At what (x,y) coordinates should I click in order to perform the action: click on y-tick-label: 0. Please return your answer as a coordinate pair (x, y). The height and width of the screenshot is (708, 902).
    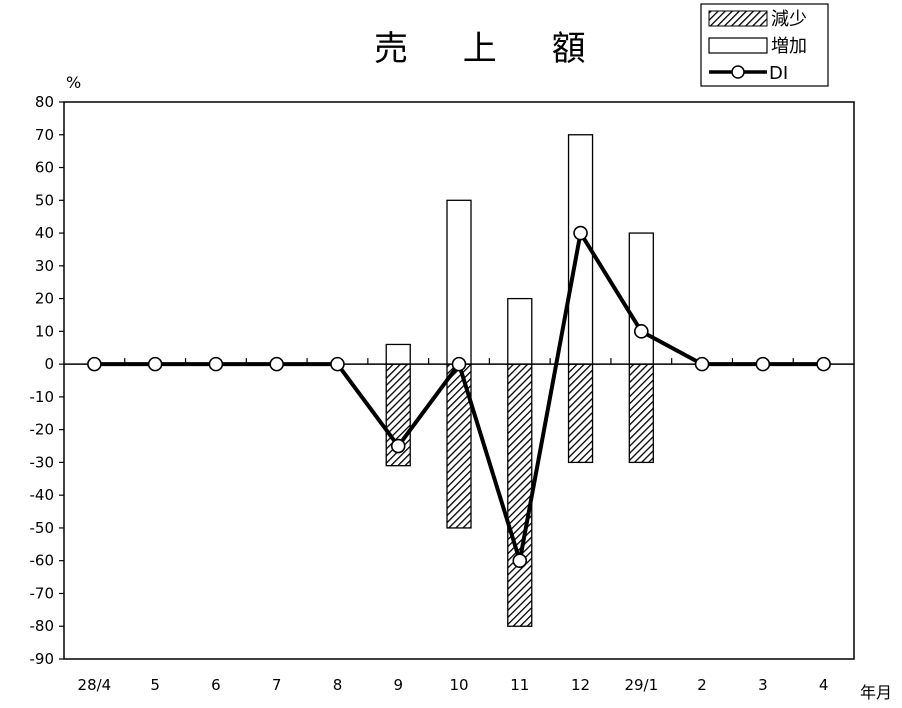
    Looking at the image, I should click on (49, 364).